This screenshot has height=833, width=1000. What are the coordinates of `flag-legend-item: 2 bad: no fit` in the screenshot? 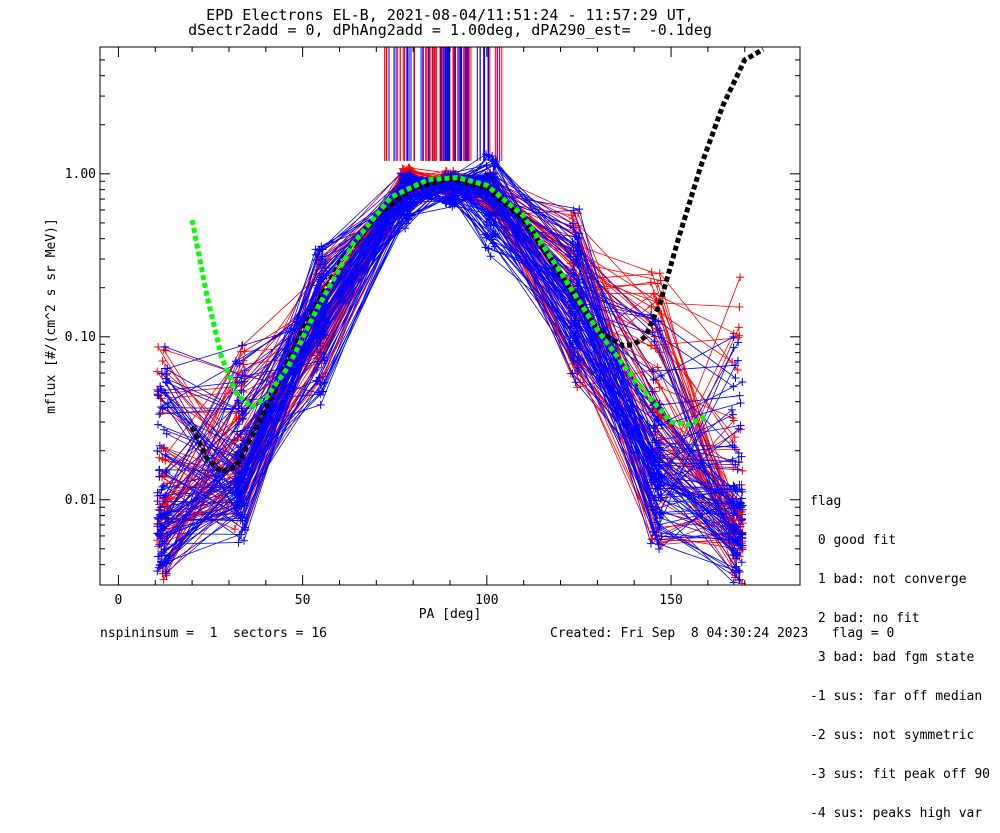 It's located at (865, 618).